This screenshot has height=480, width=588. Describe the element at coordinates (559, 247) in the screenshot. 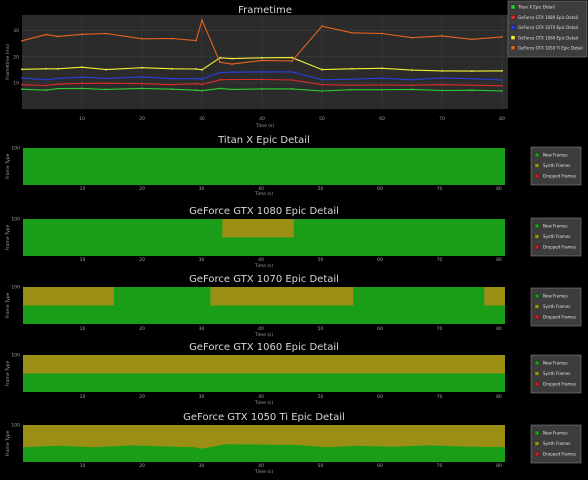

I see `legend-label: Dropped Frames` at that location.